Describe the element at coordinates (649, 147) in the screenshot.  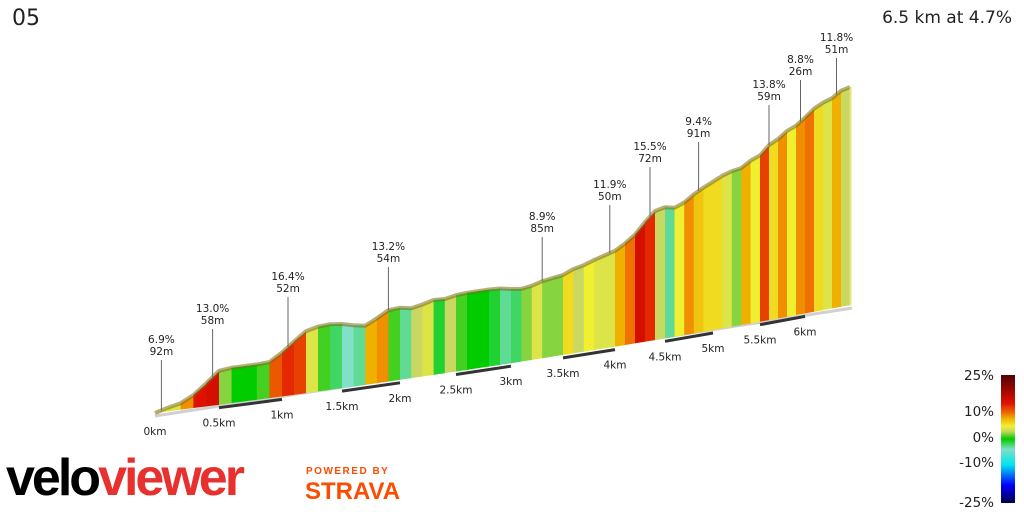
I see `annotation-gradient: 15.5%` at that location.